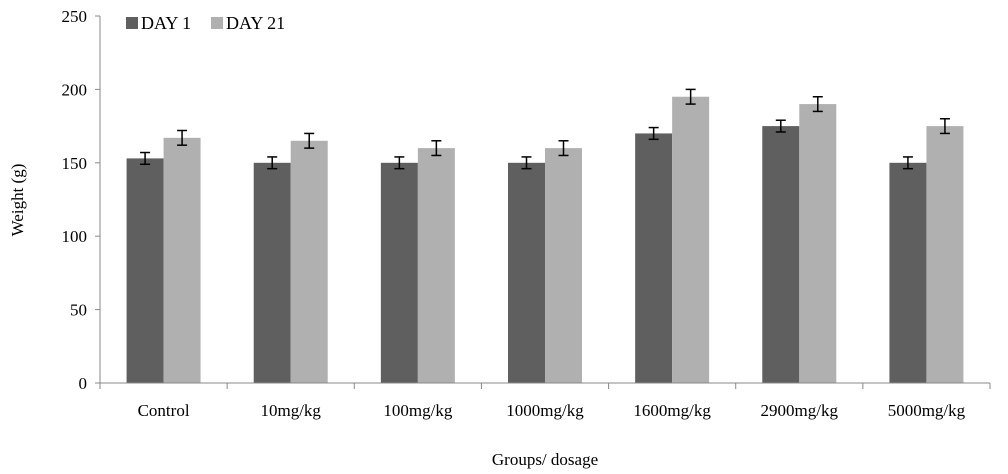 This screenshot has width=1008, height=474. Describe the element at coordinates (205, 23) in the screenshot. I see `legend: DAY 1 DAY 21` at that location.